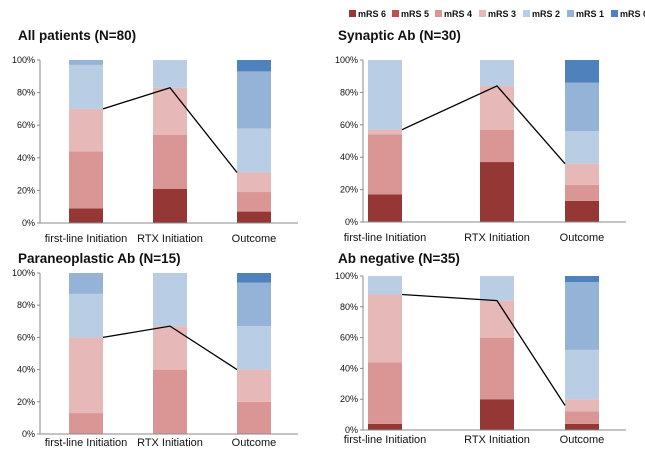 The height and width of the screenshot is (466, 645). I want to click on legend-label: mRS 3, so click(502, 14).